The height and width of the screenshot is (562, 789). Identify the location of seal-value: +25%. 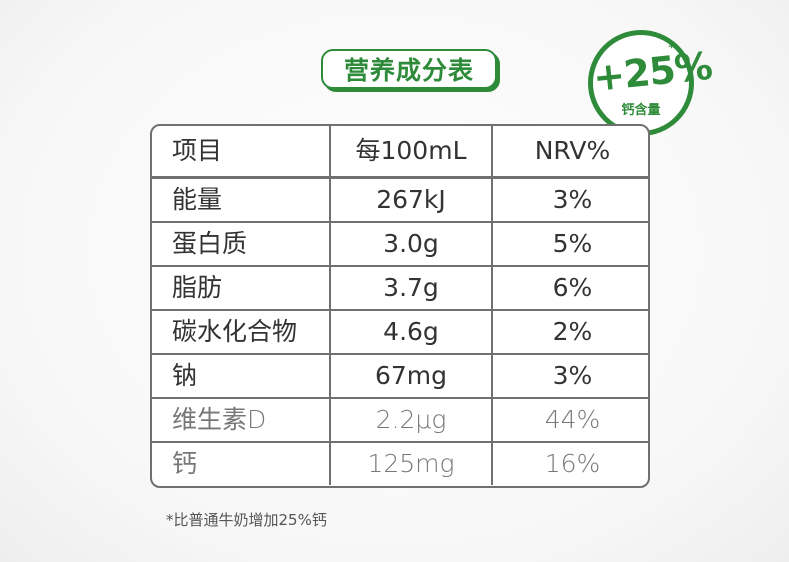
(652, 71).